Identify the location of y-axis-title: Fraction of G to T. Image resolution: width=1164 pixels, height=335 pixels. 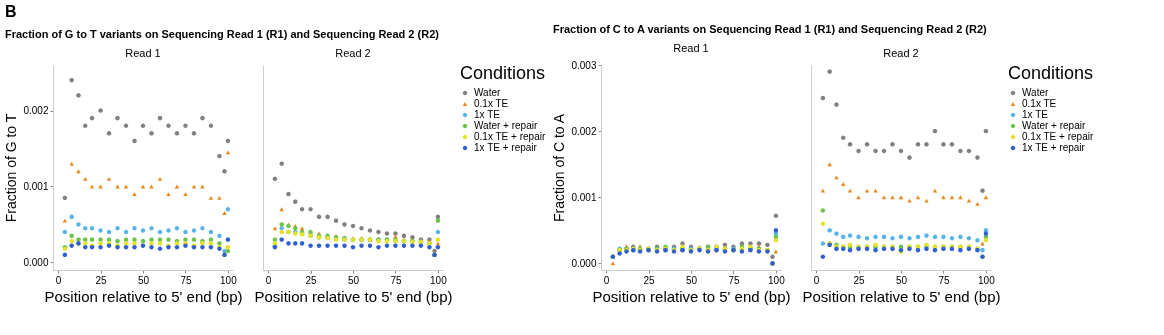
(11, 168).